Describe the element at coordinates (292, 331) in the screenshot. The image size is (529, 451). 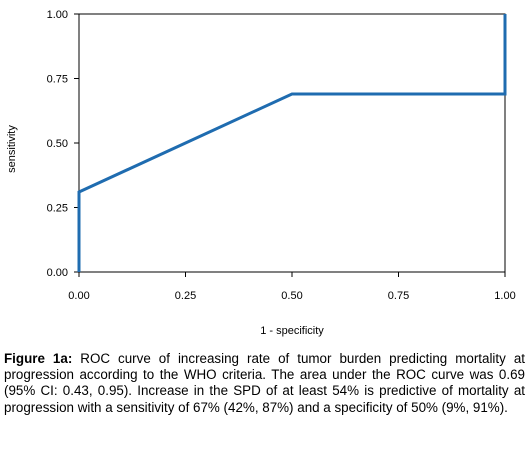
I see `x-axis-title: 1 - specificity` at that location.